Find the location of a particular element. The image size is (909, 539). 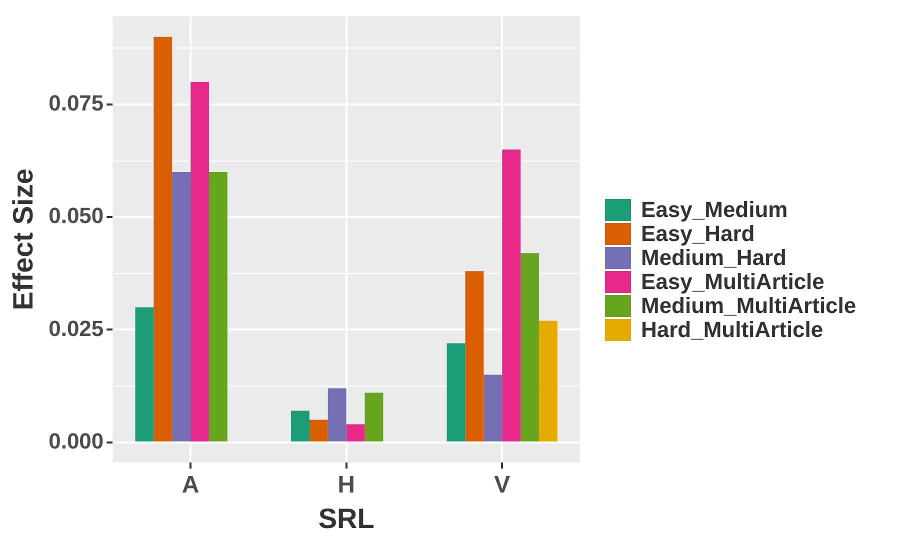

x-tick-label: H is located at coordinates (346, 485).